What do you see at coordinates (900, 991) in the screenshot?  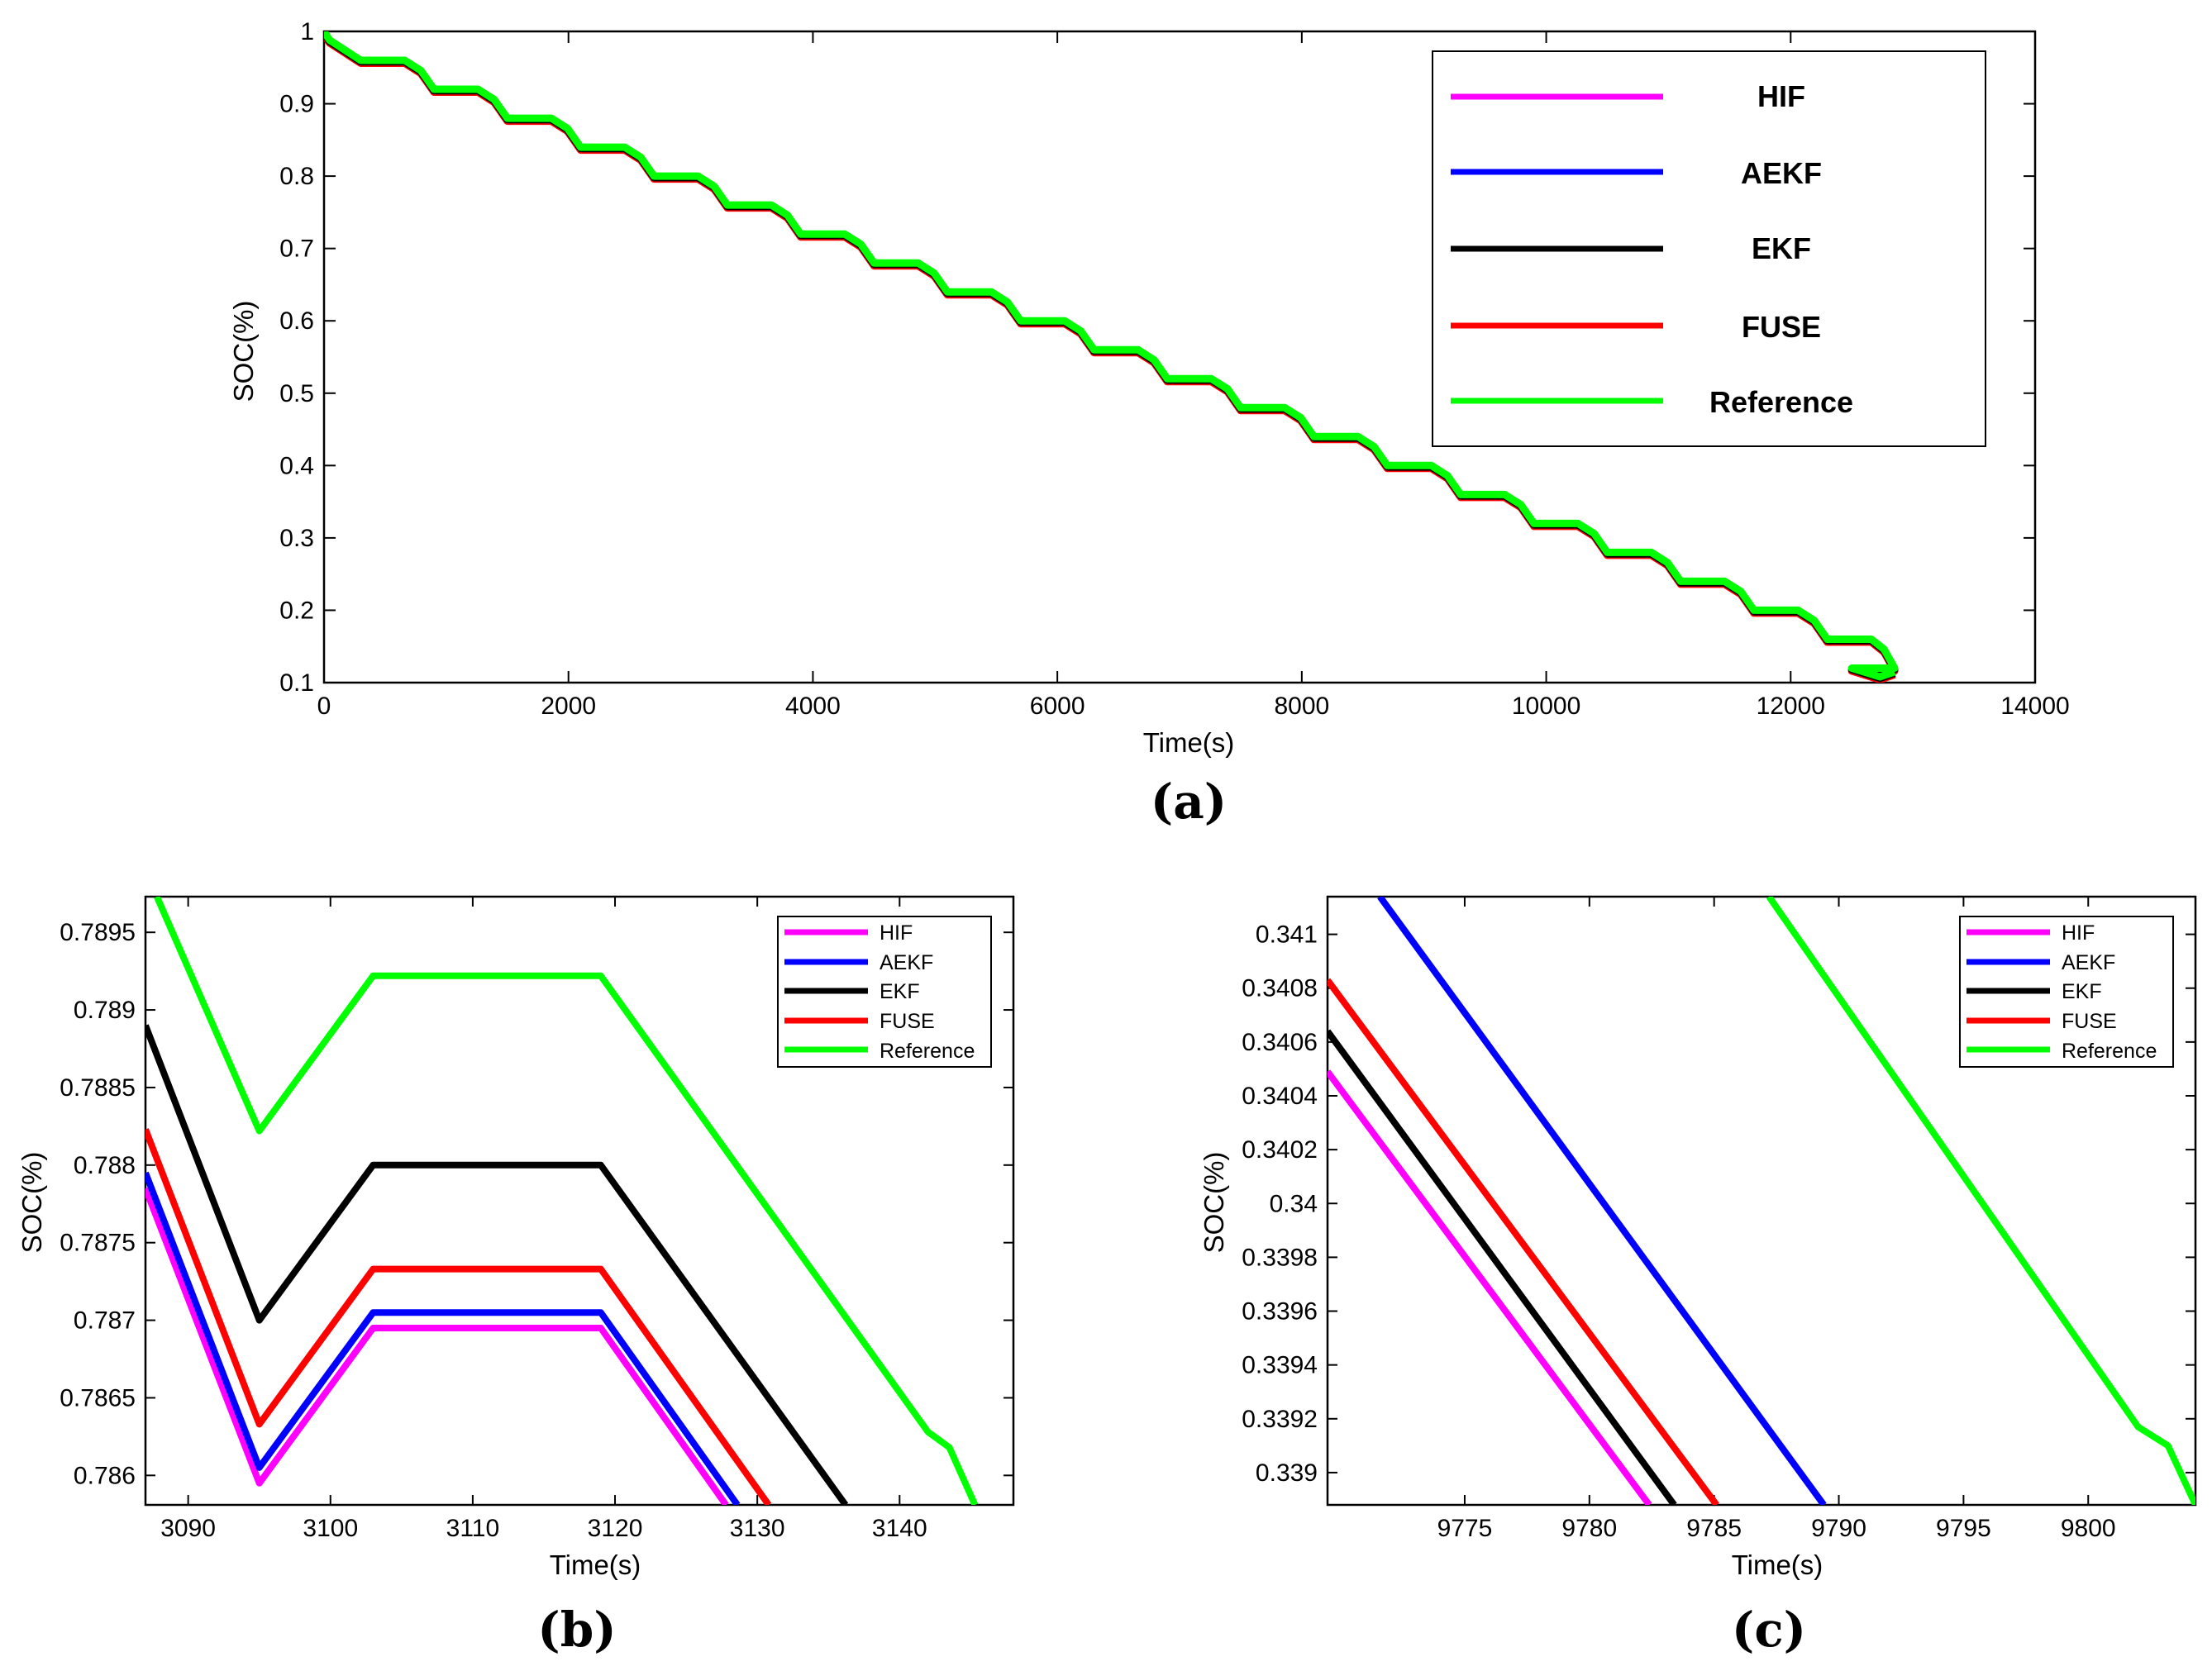 I see `panel-b-legend-label-ekf: EKF` at bounding box center [900, 991].